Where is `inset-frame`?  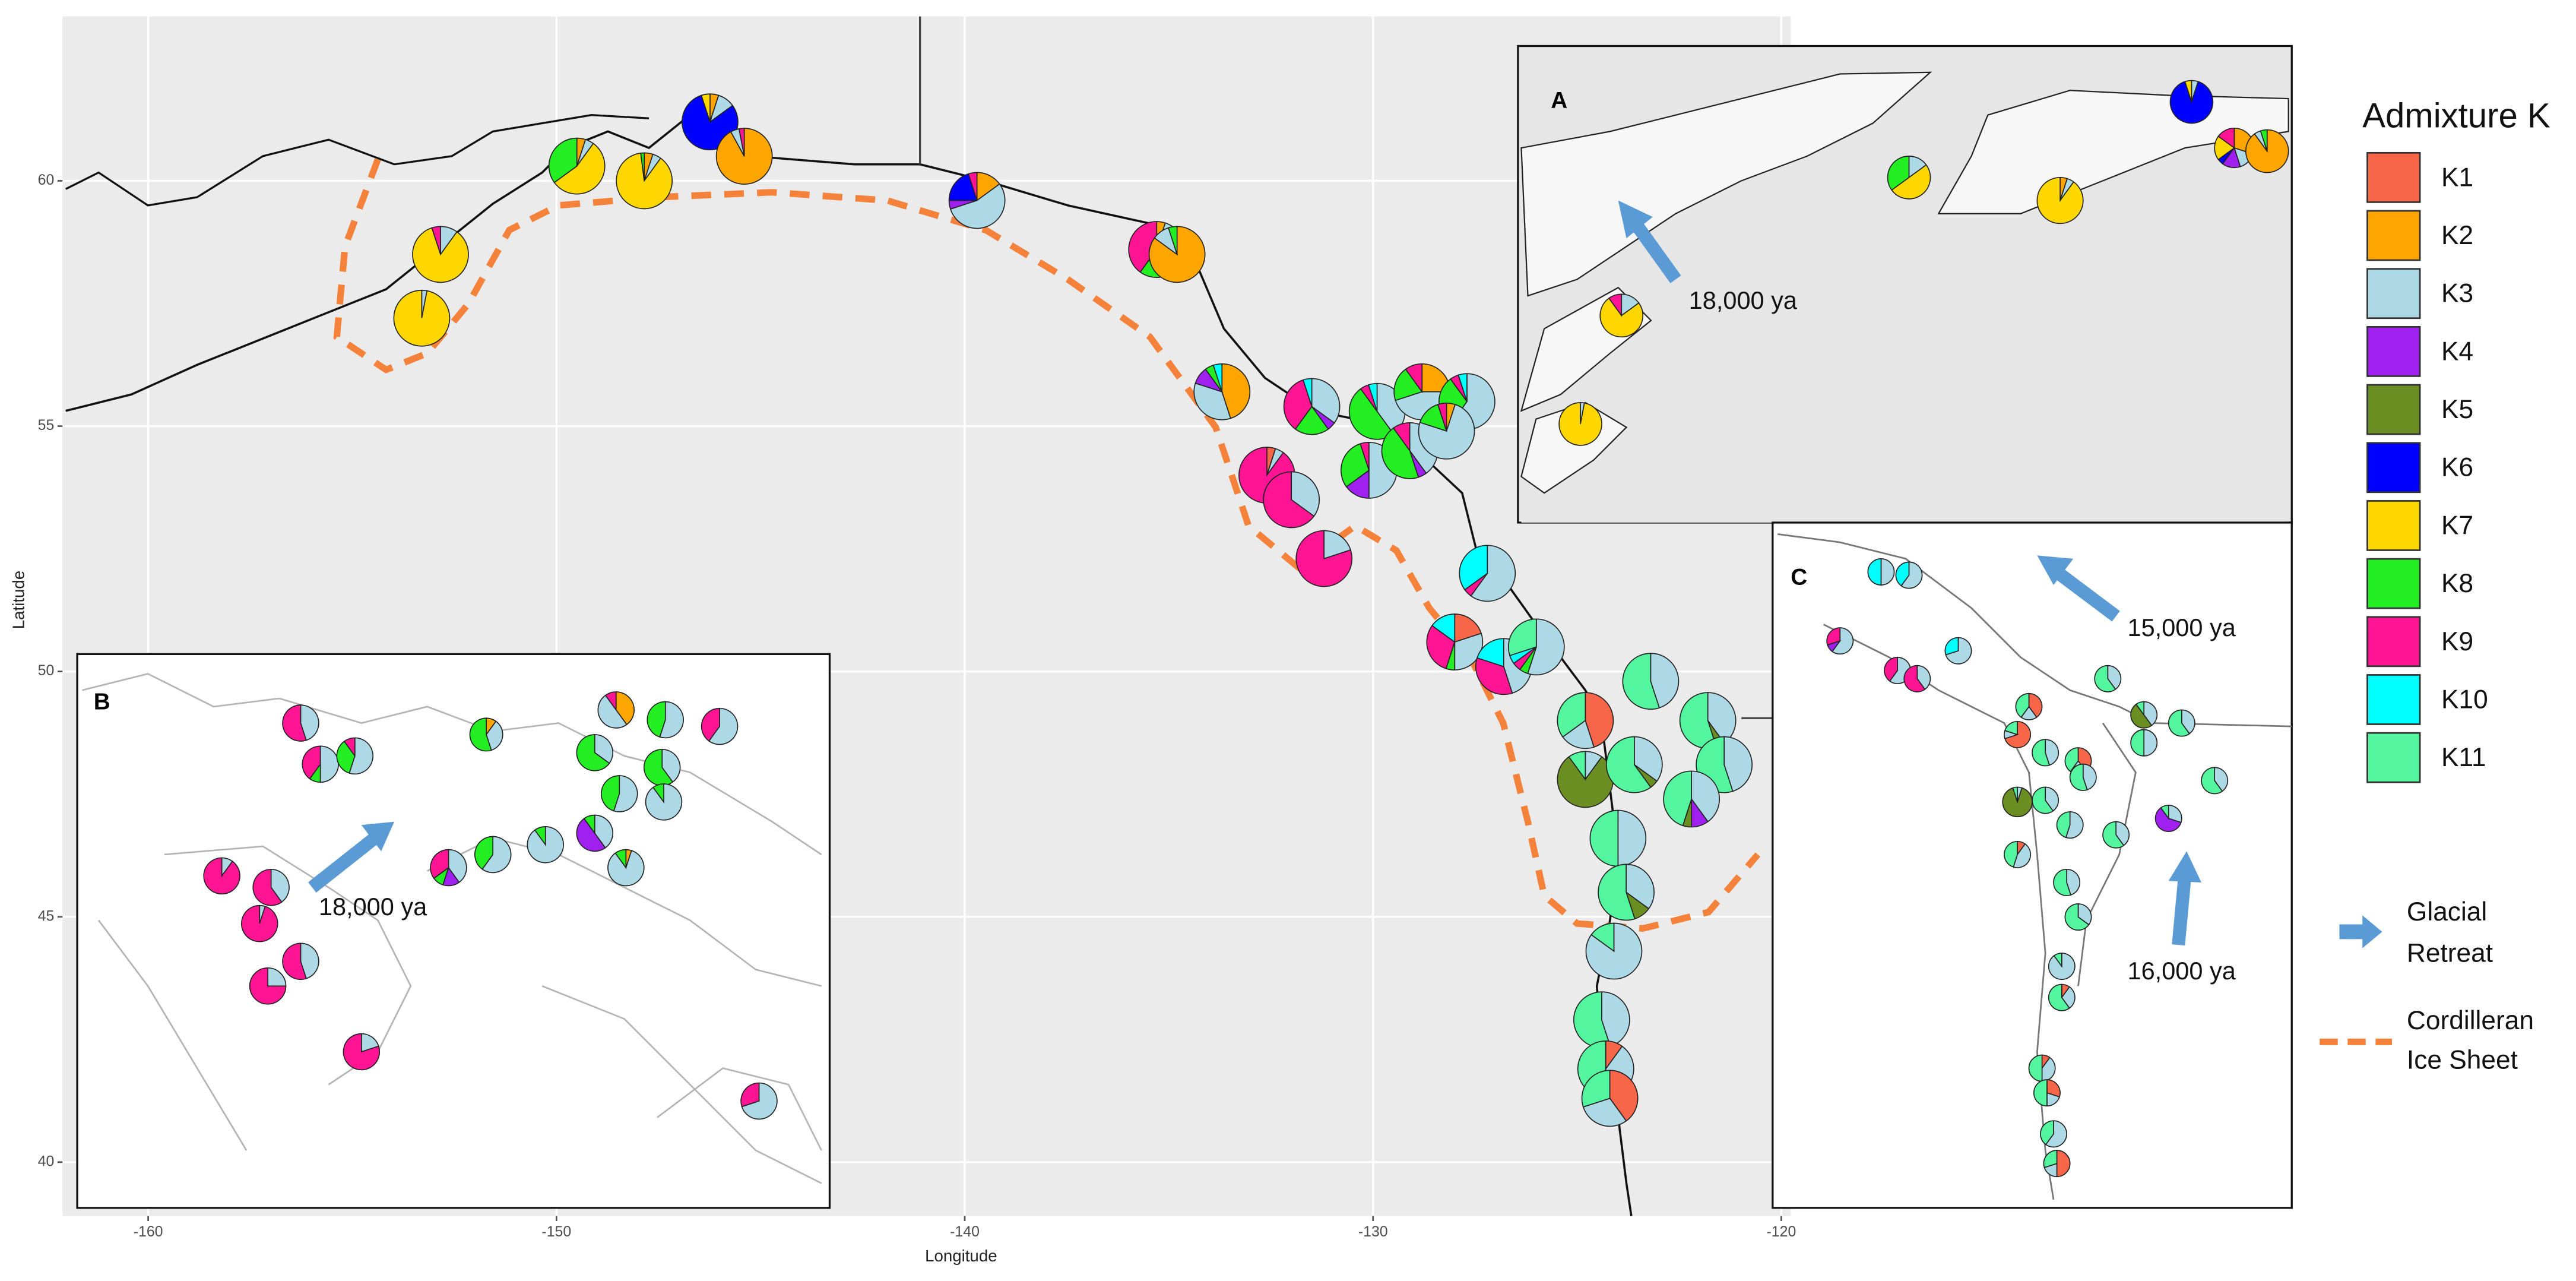
inset-frame is located at coordinates (2032, 865).